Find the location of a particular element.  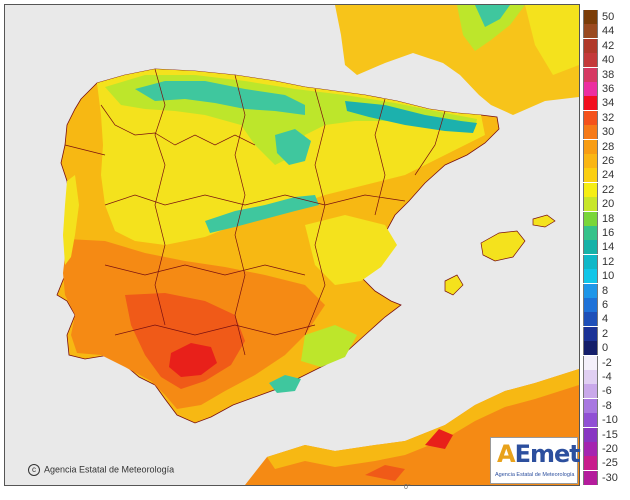

legend-label: 36 is located at coordinates (608, 89).